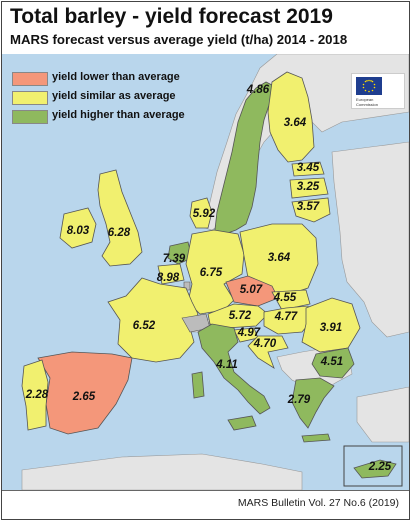  Describe the element at coordinates (369, 86) in the screenshot. I see `eu-flag-icon` at that location.